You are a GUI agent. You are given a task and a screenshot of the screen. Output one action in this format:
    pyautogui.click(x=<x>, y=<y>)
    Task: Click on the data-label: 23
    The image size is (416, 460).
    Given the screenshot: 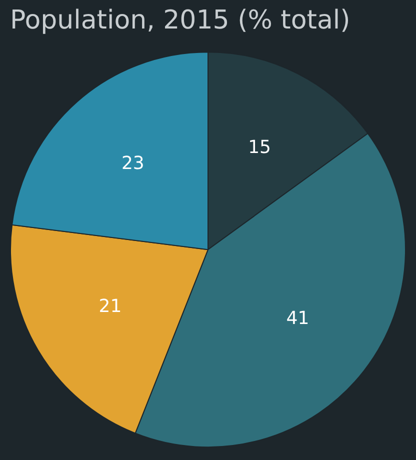 What is the action you would take?
    pyautogui.click(x=132, y=163)
    